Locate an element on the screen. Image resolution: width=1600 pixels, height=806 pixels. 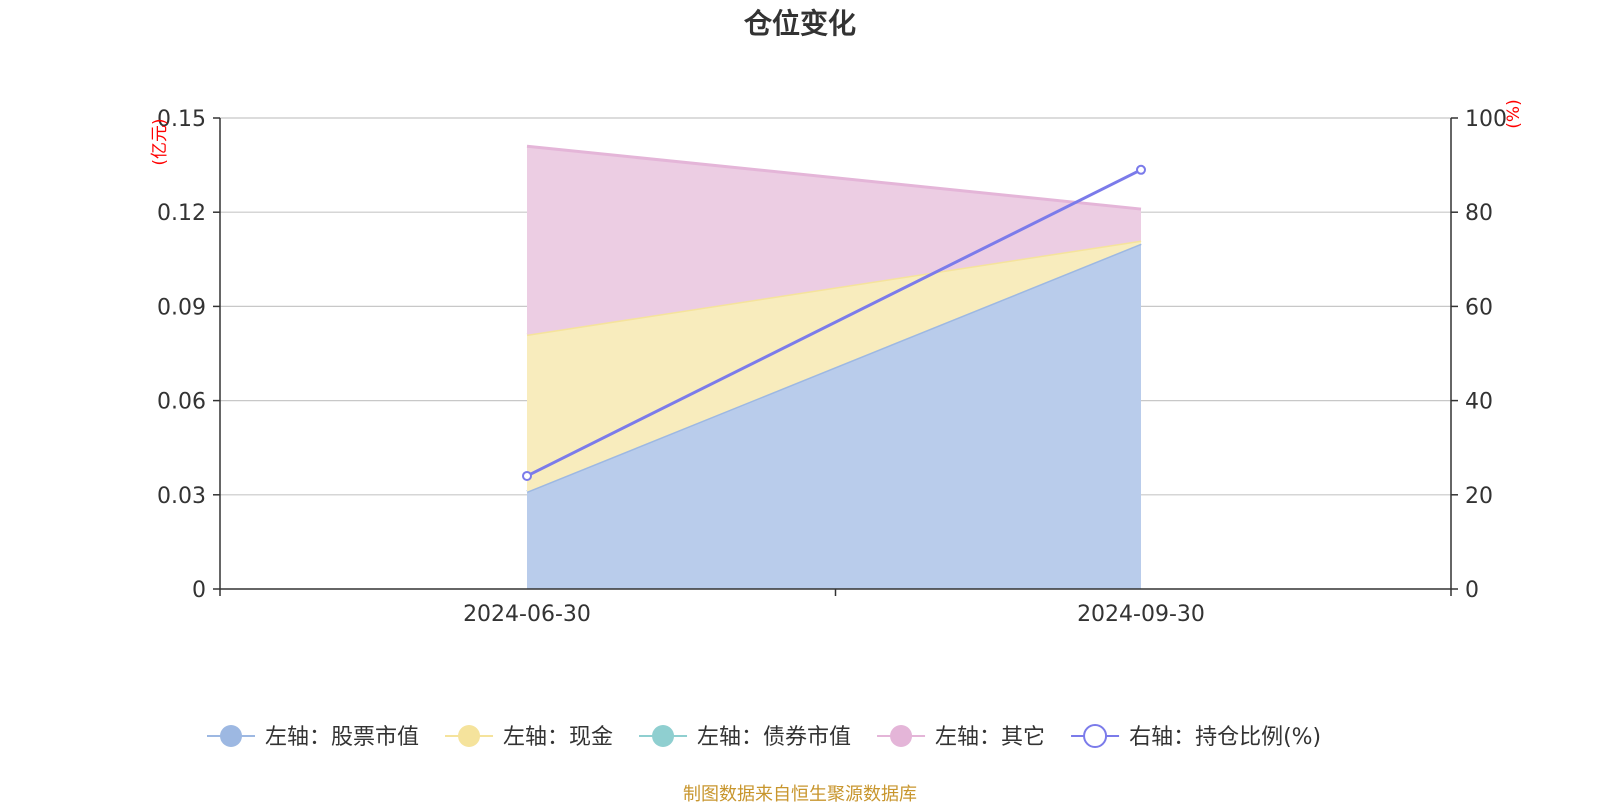
right-tick-label: 0 is located at coordinates (1472, 590).